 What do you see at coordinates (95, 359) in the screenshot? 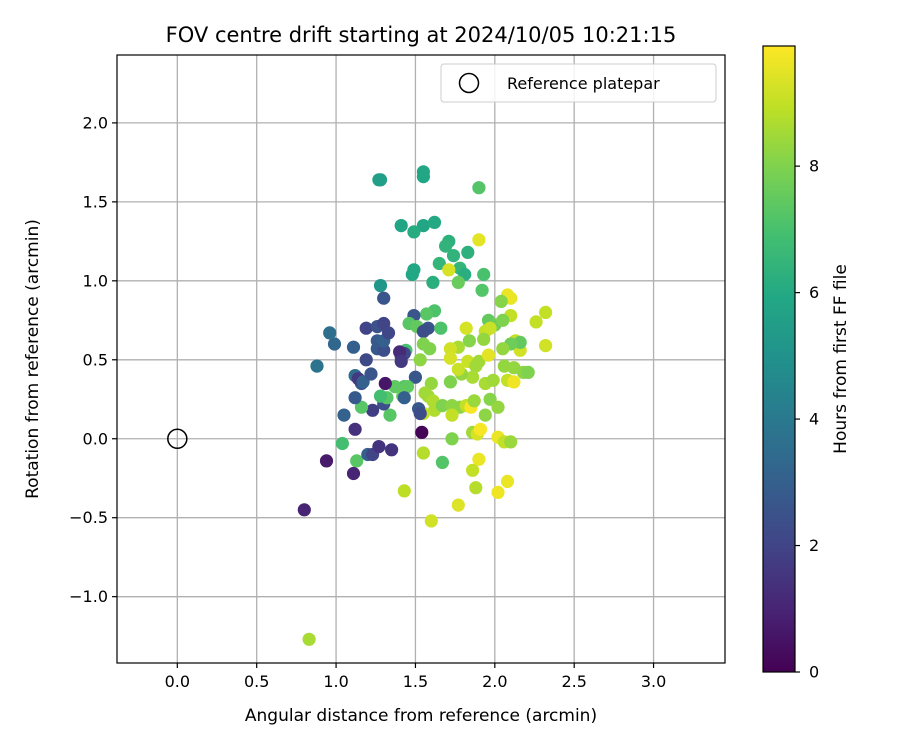
I see `y-tick-label: 0.5` at bounding box center [95, 359].